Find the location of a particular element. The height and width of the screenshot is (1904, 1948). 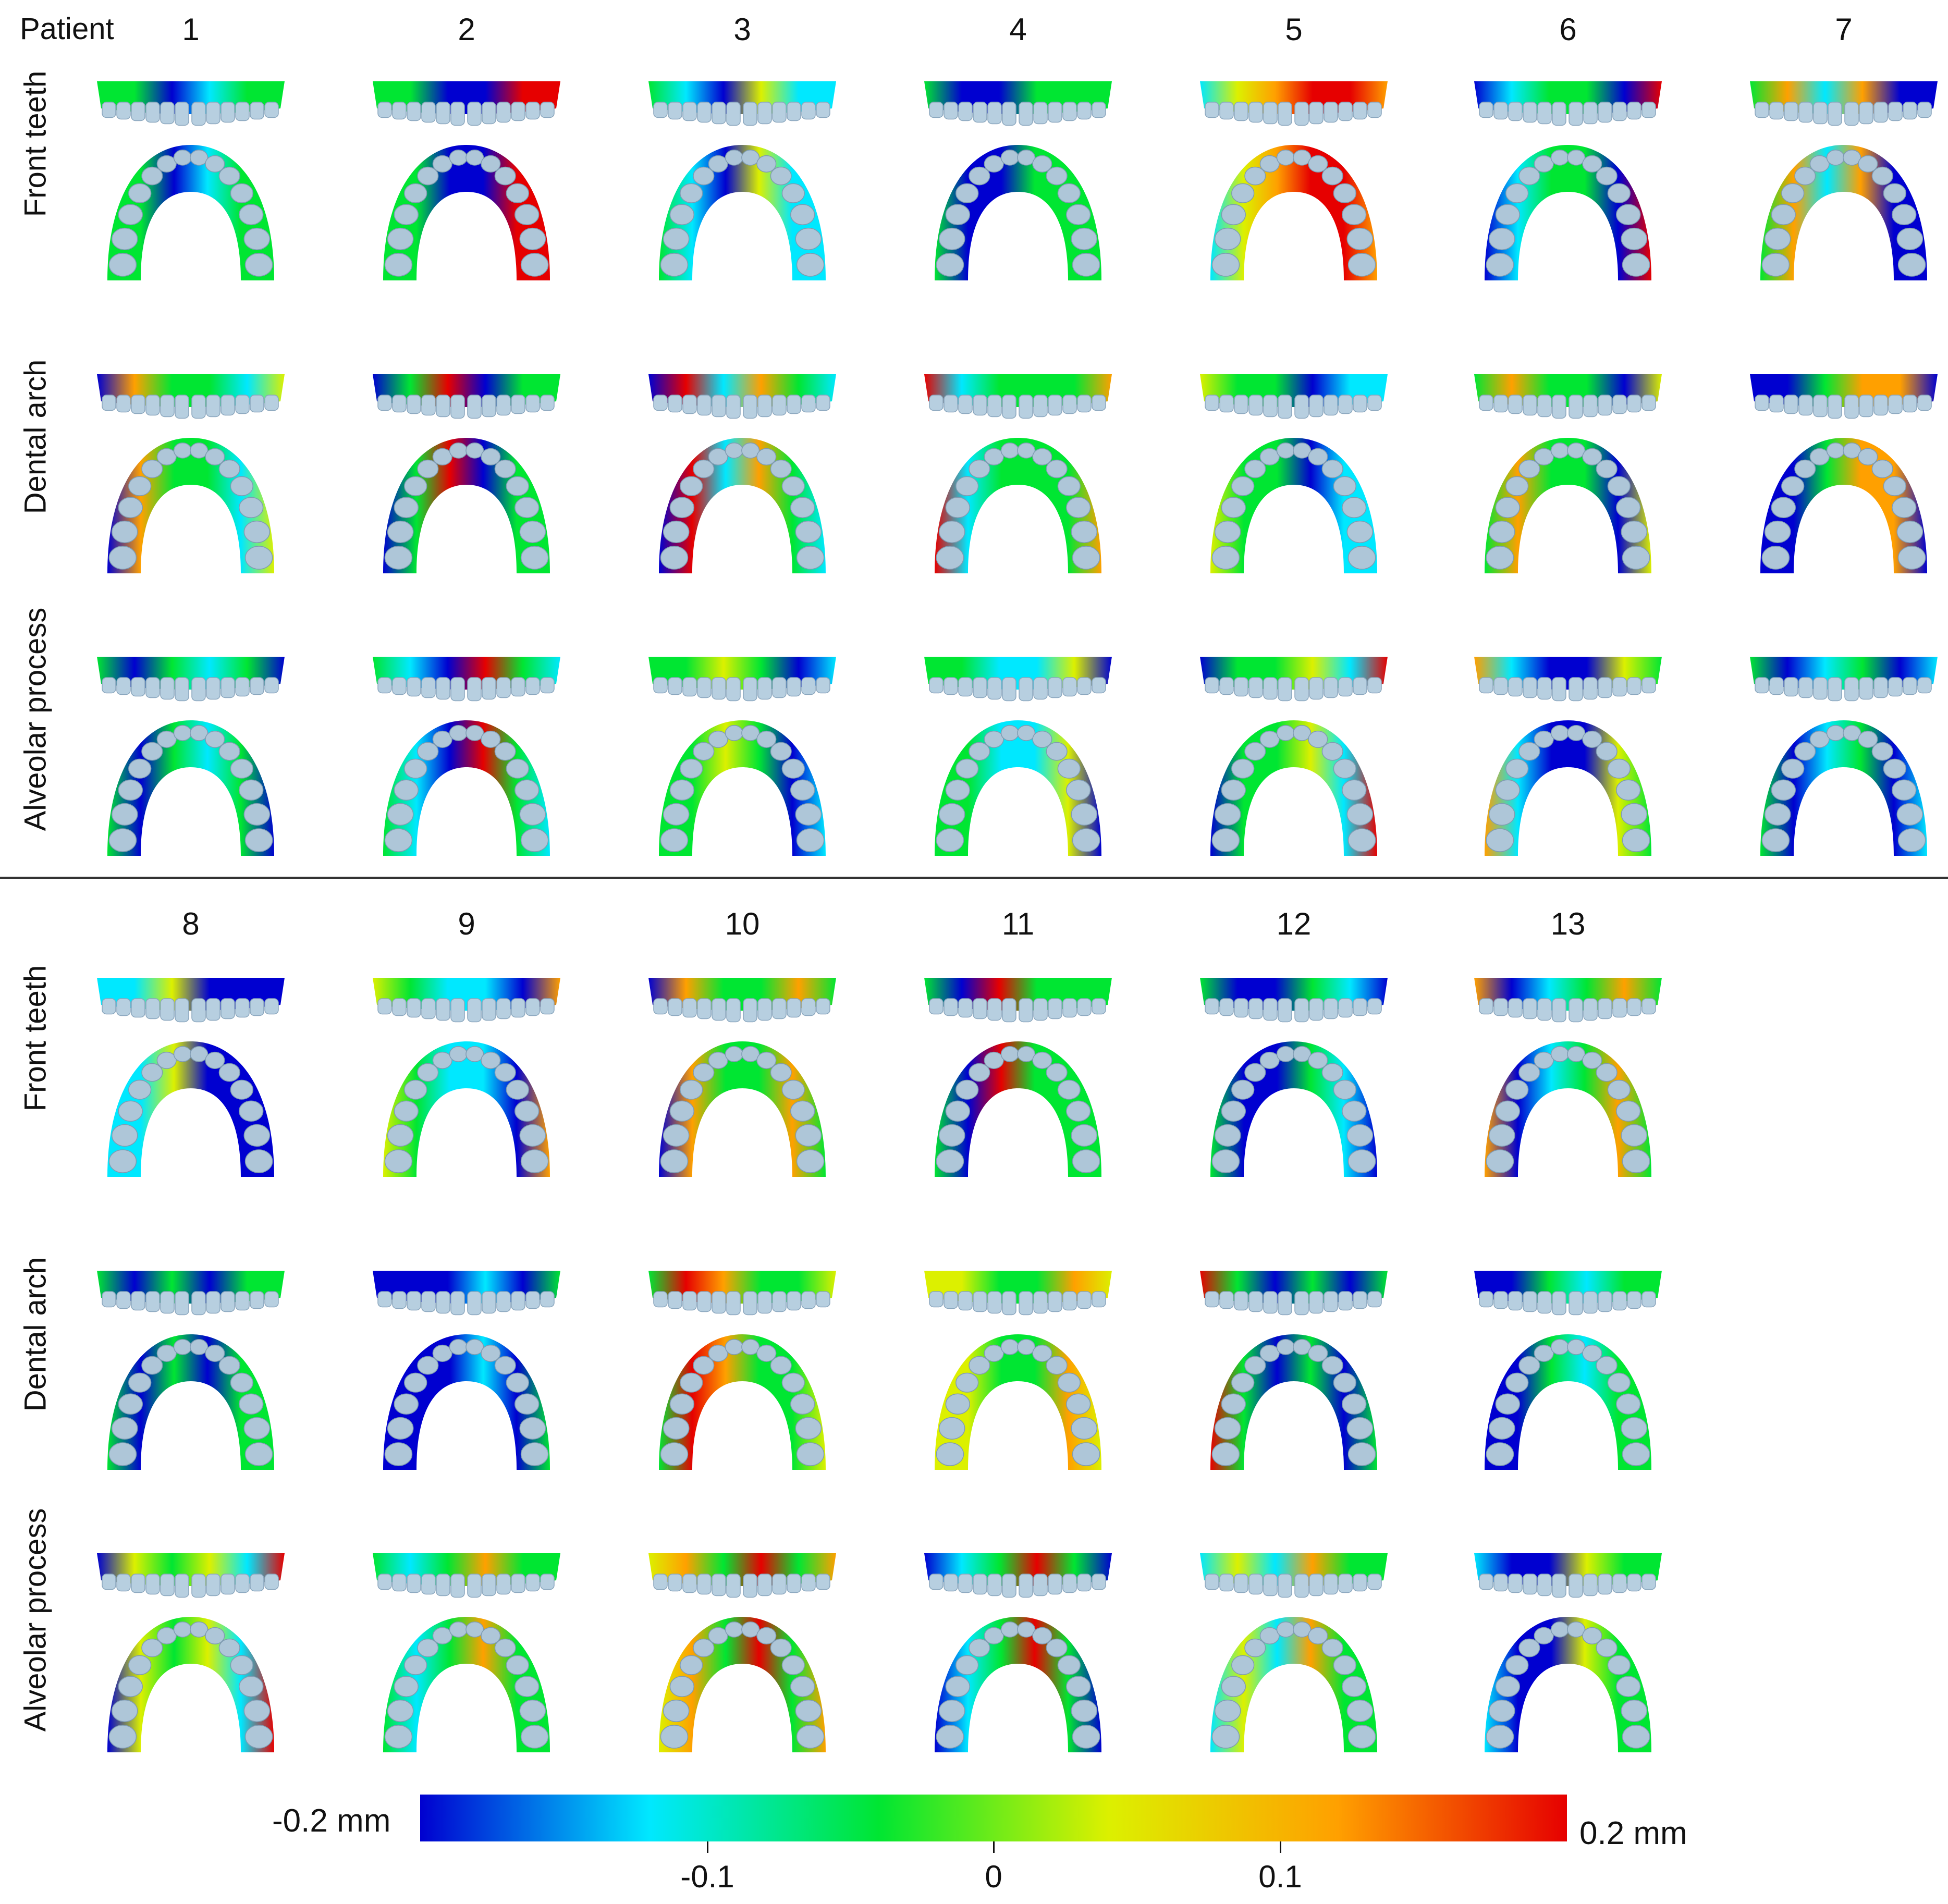

patient-number: 5 is located at coordinates (1294, 29).